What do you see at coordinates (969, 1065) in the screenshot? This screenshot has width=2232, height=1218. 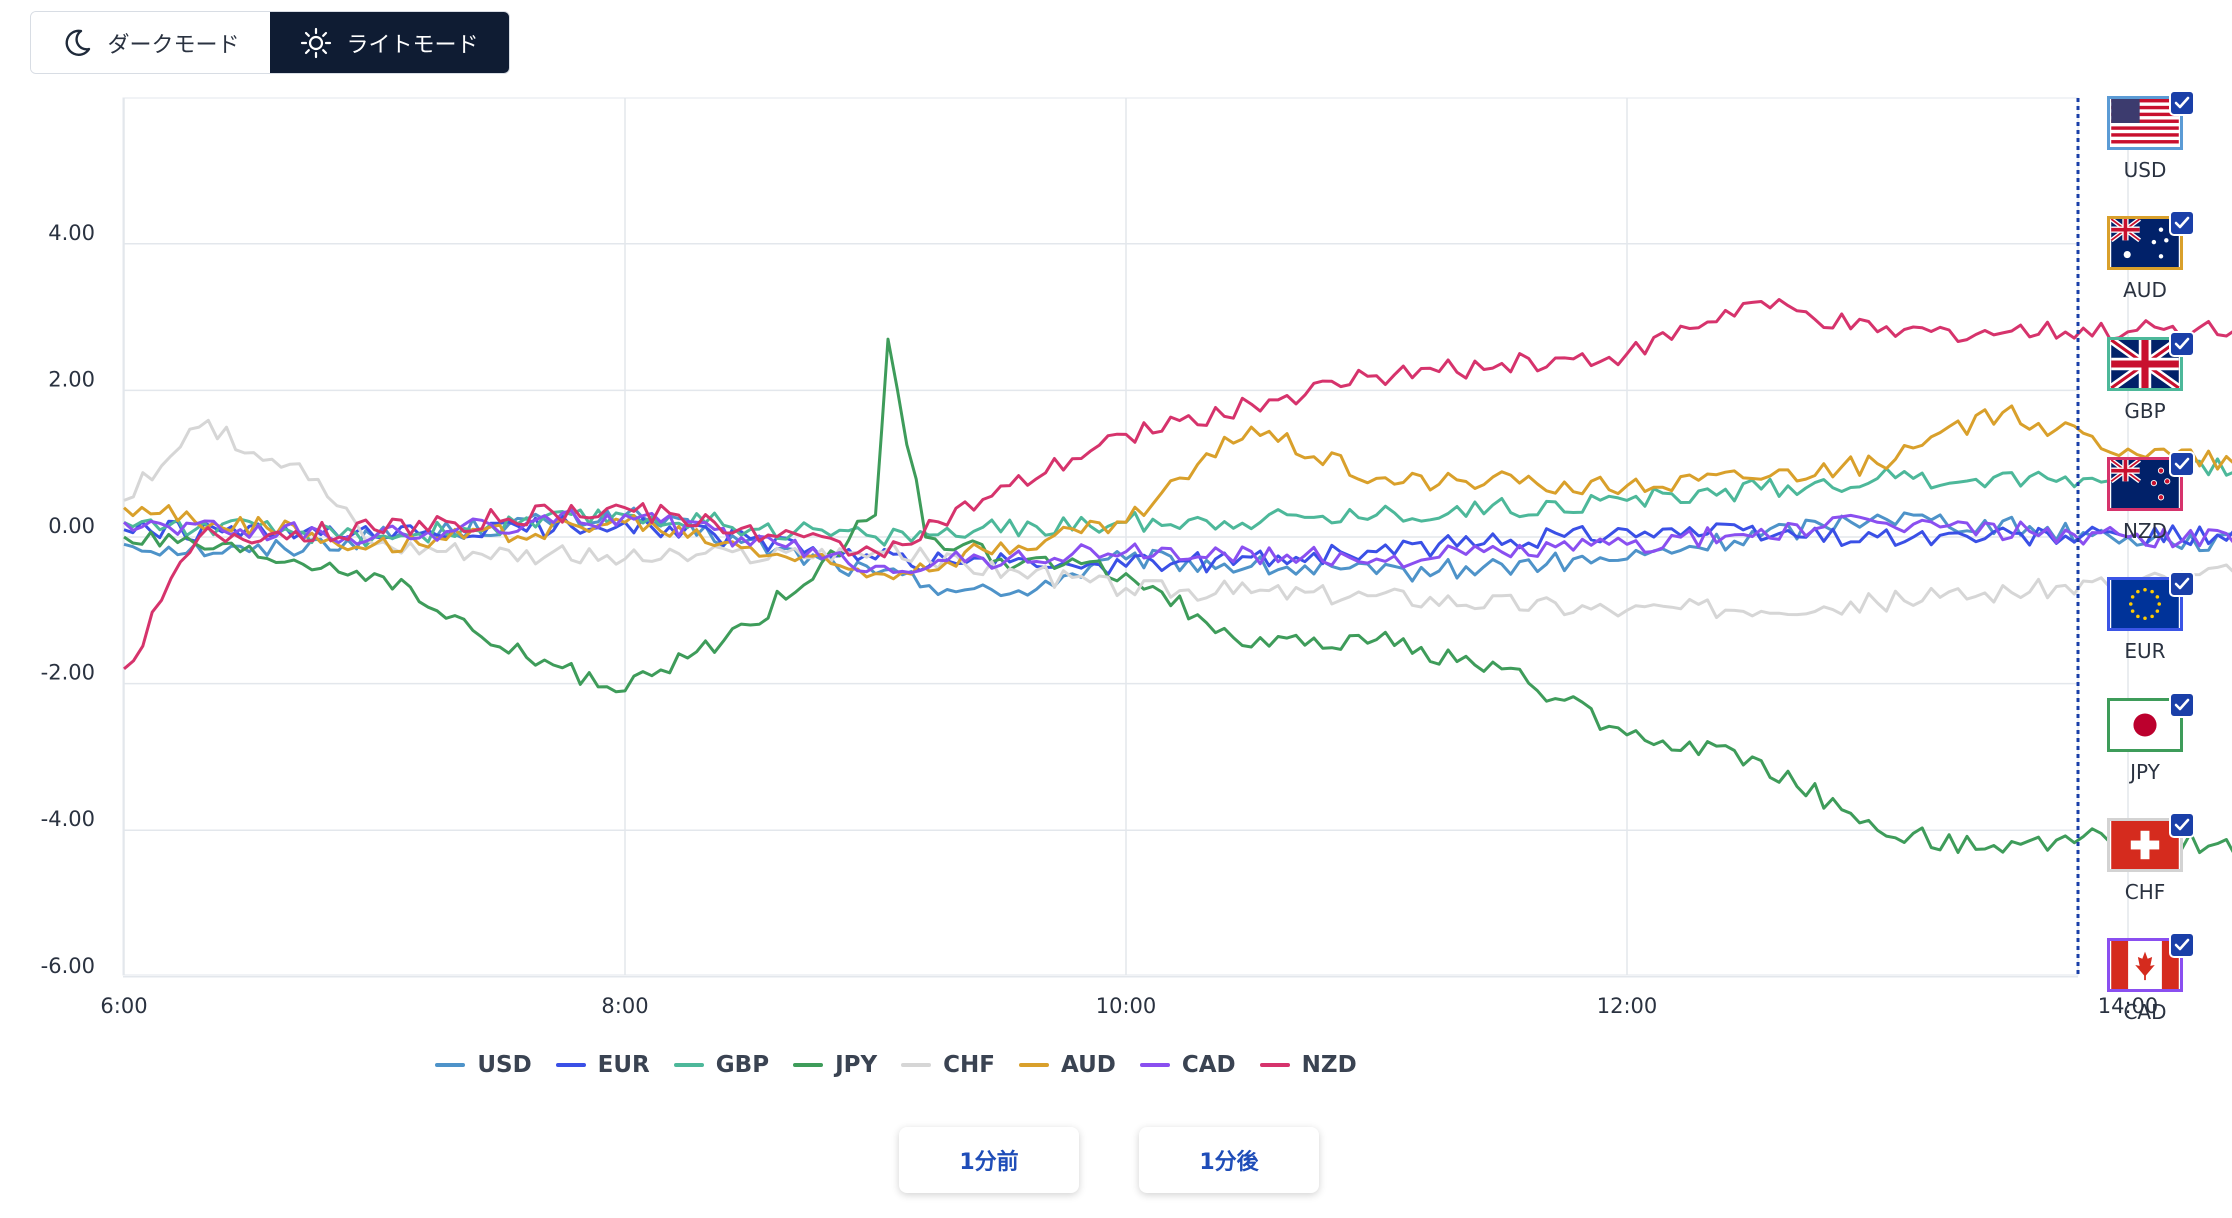 I see `legend-label: CHF` at bounding box center [969, 1065].